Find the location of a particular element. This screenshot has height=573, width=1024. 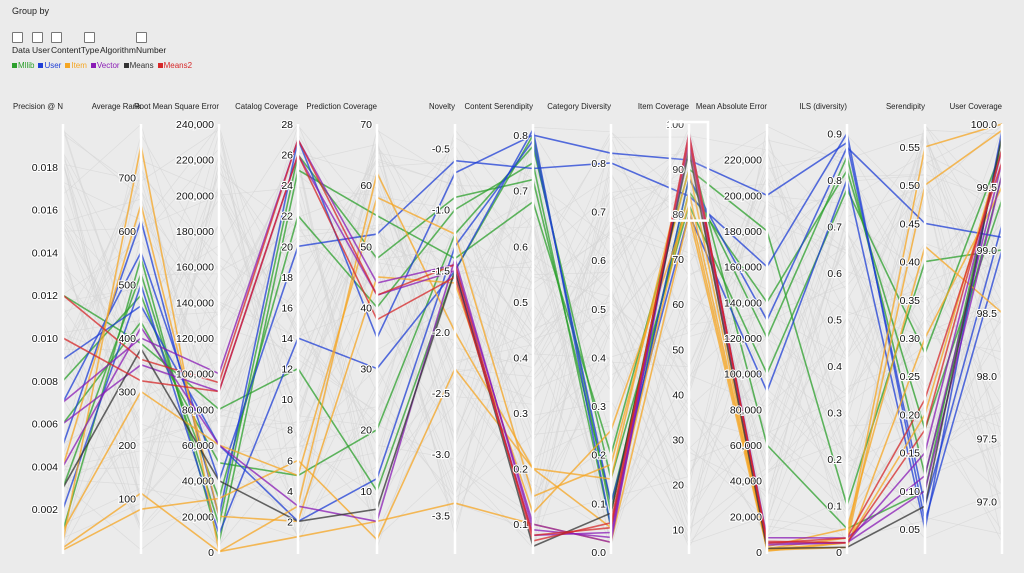

tick-label: 0.05 is located at coordinates (910, 530).